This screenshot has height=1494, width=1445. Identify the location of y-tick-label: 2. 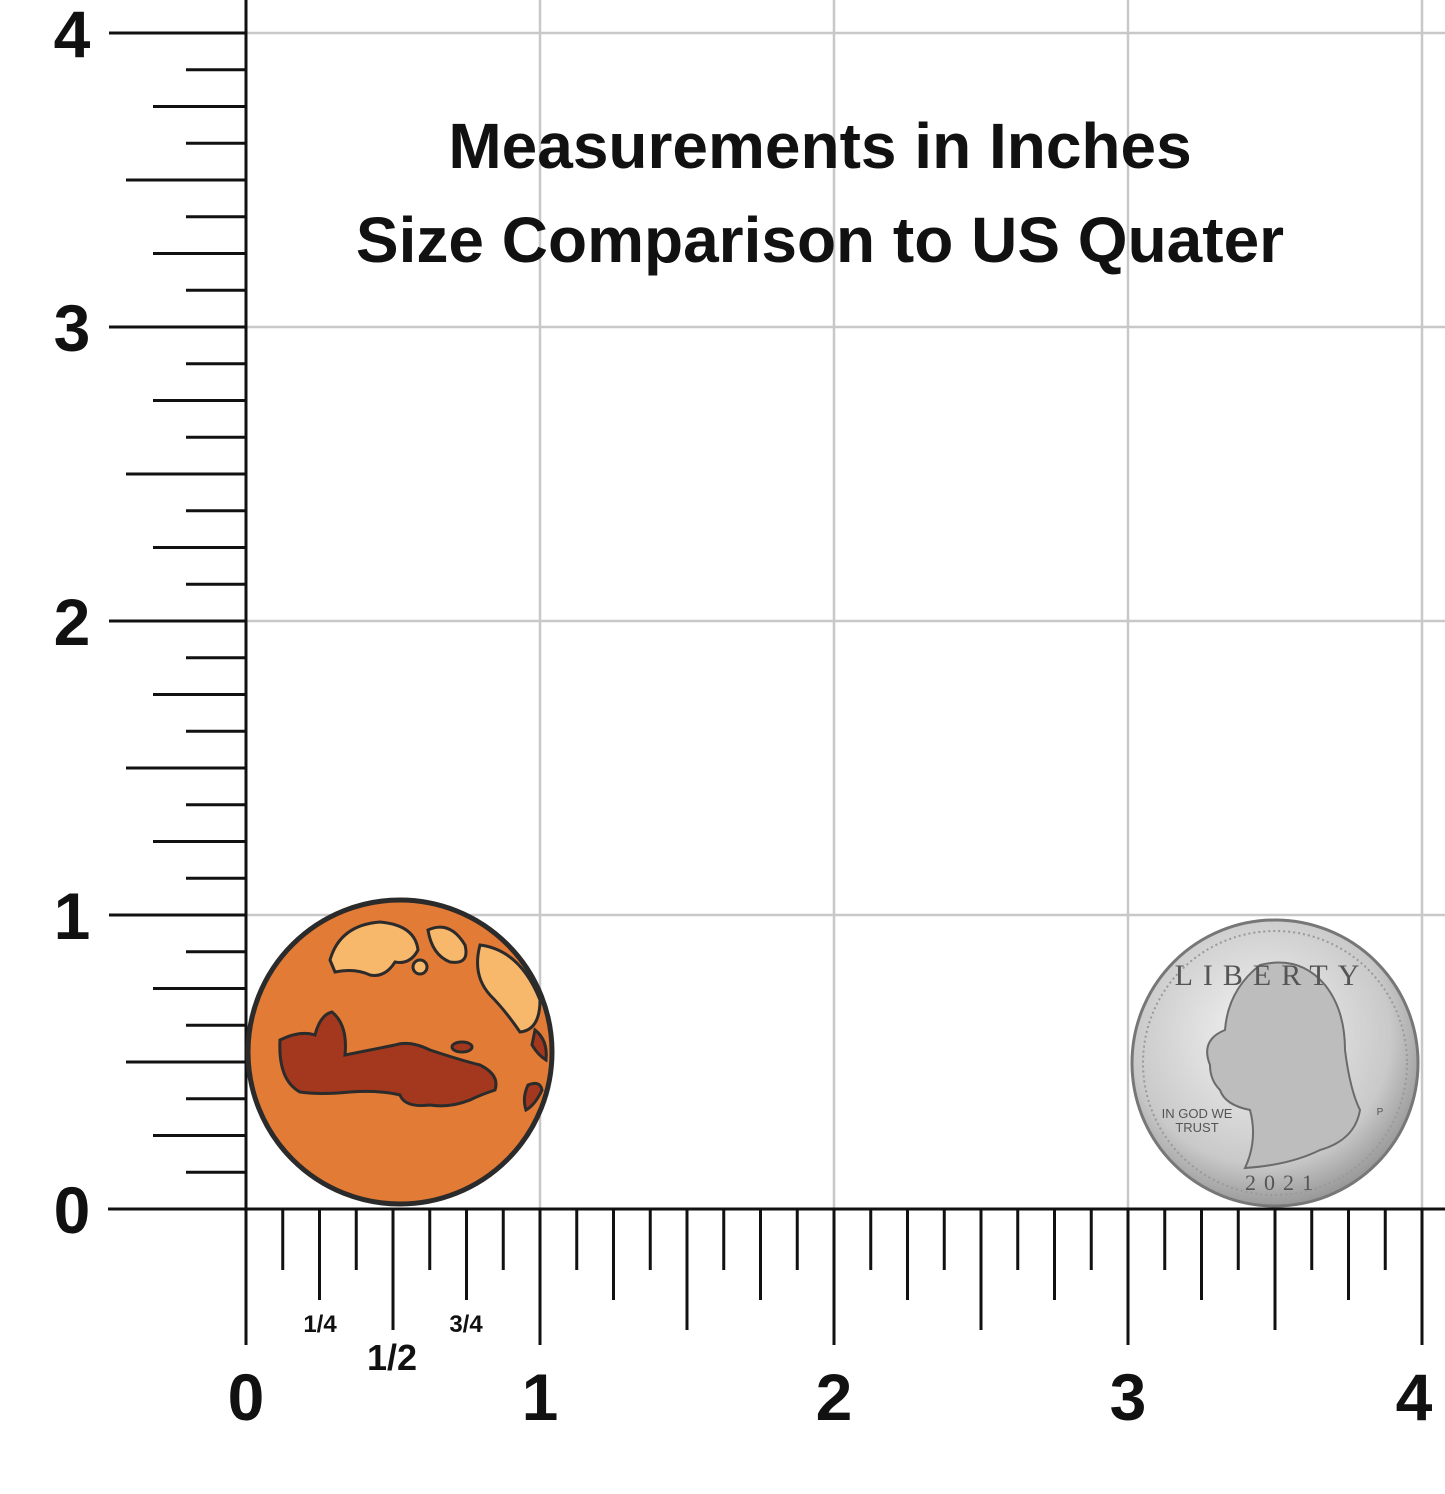
(72, 622).